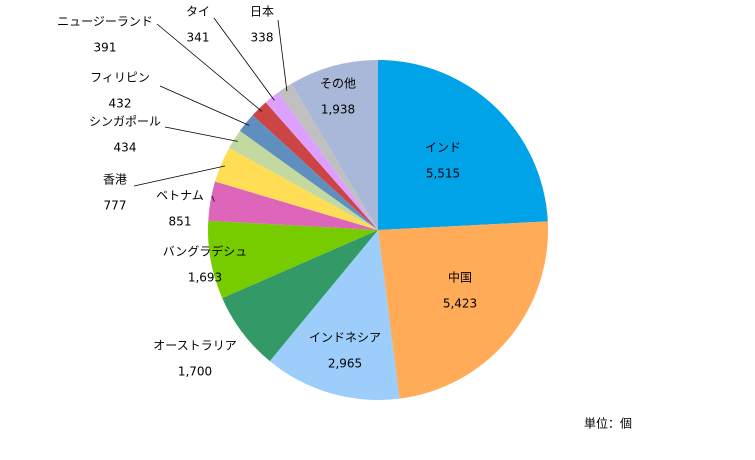  What do you see at coordinates (120, 78) in the screenshot?
I see `slice-label: フィリピン` at bounding box center [120, 78].